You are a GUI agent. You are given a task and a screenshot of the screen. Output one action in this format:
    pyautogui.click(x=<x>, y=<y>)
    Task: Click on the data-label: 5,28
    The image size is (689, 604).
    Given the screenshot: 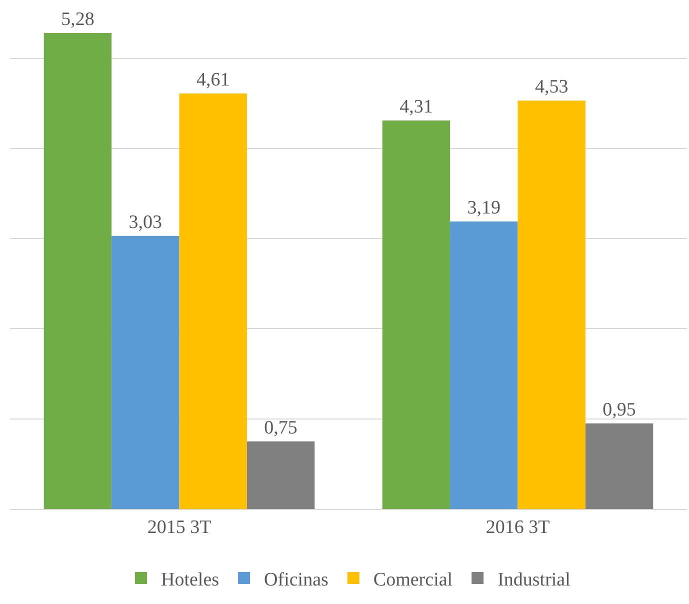 What is the action you would take?
    pyautogui.click(x=77, y=19)
    